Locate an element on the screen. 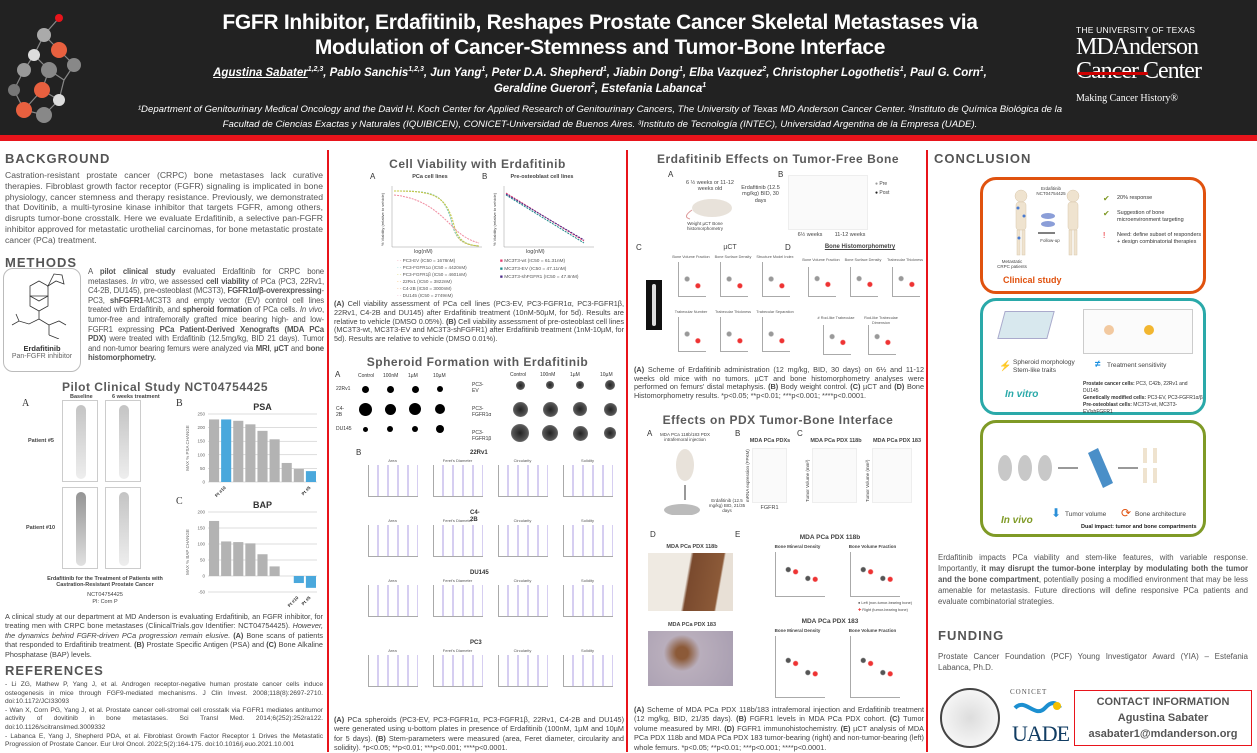 This screenshot has height=753, width=1257. legend-label: 22Rv1 (IC50 = 3822nM) is located at coordinates (427, 281).